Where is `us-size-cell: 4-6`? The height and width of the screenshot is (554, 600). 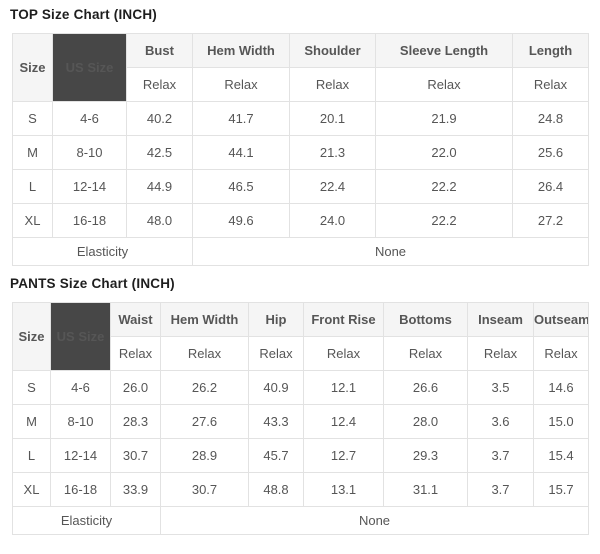 us-size-cell: 4-6 is located at coordinates (80, 387).